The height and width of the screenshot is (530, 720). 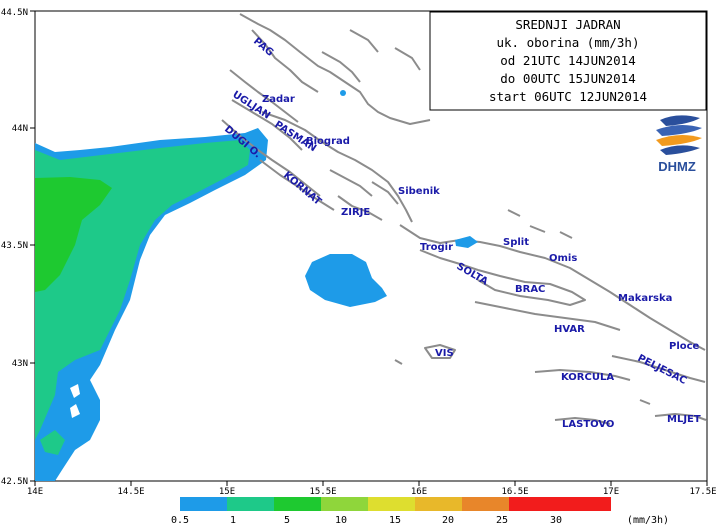 I want to click on x-tick-label: 14E, so click(x=35, y=492).